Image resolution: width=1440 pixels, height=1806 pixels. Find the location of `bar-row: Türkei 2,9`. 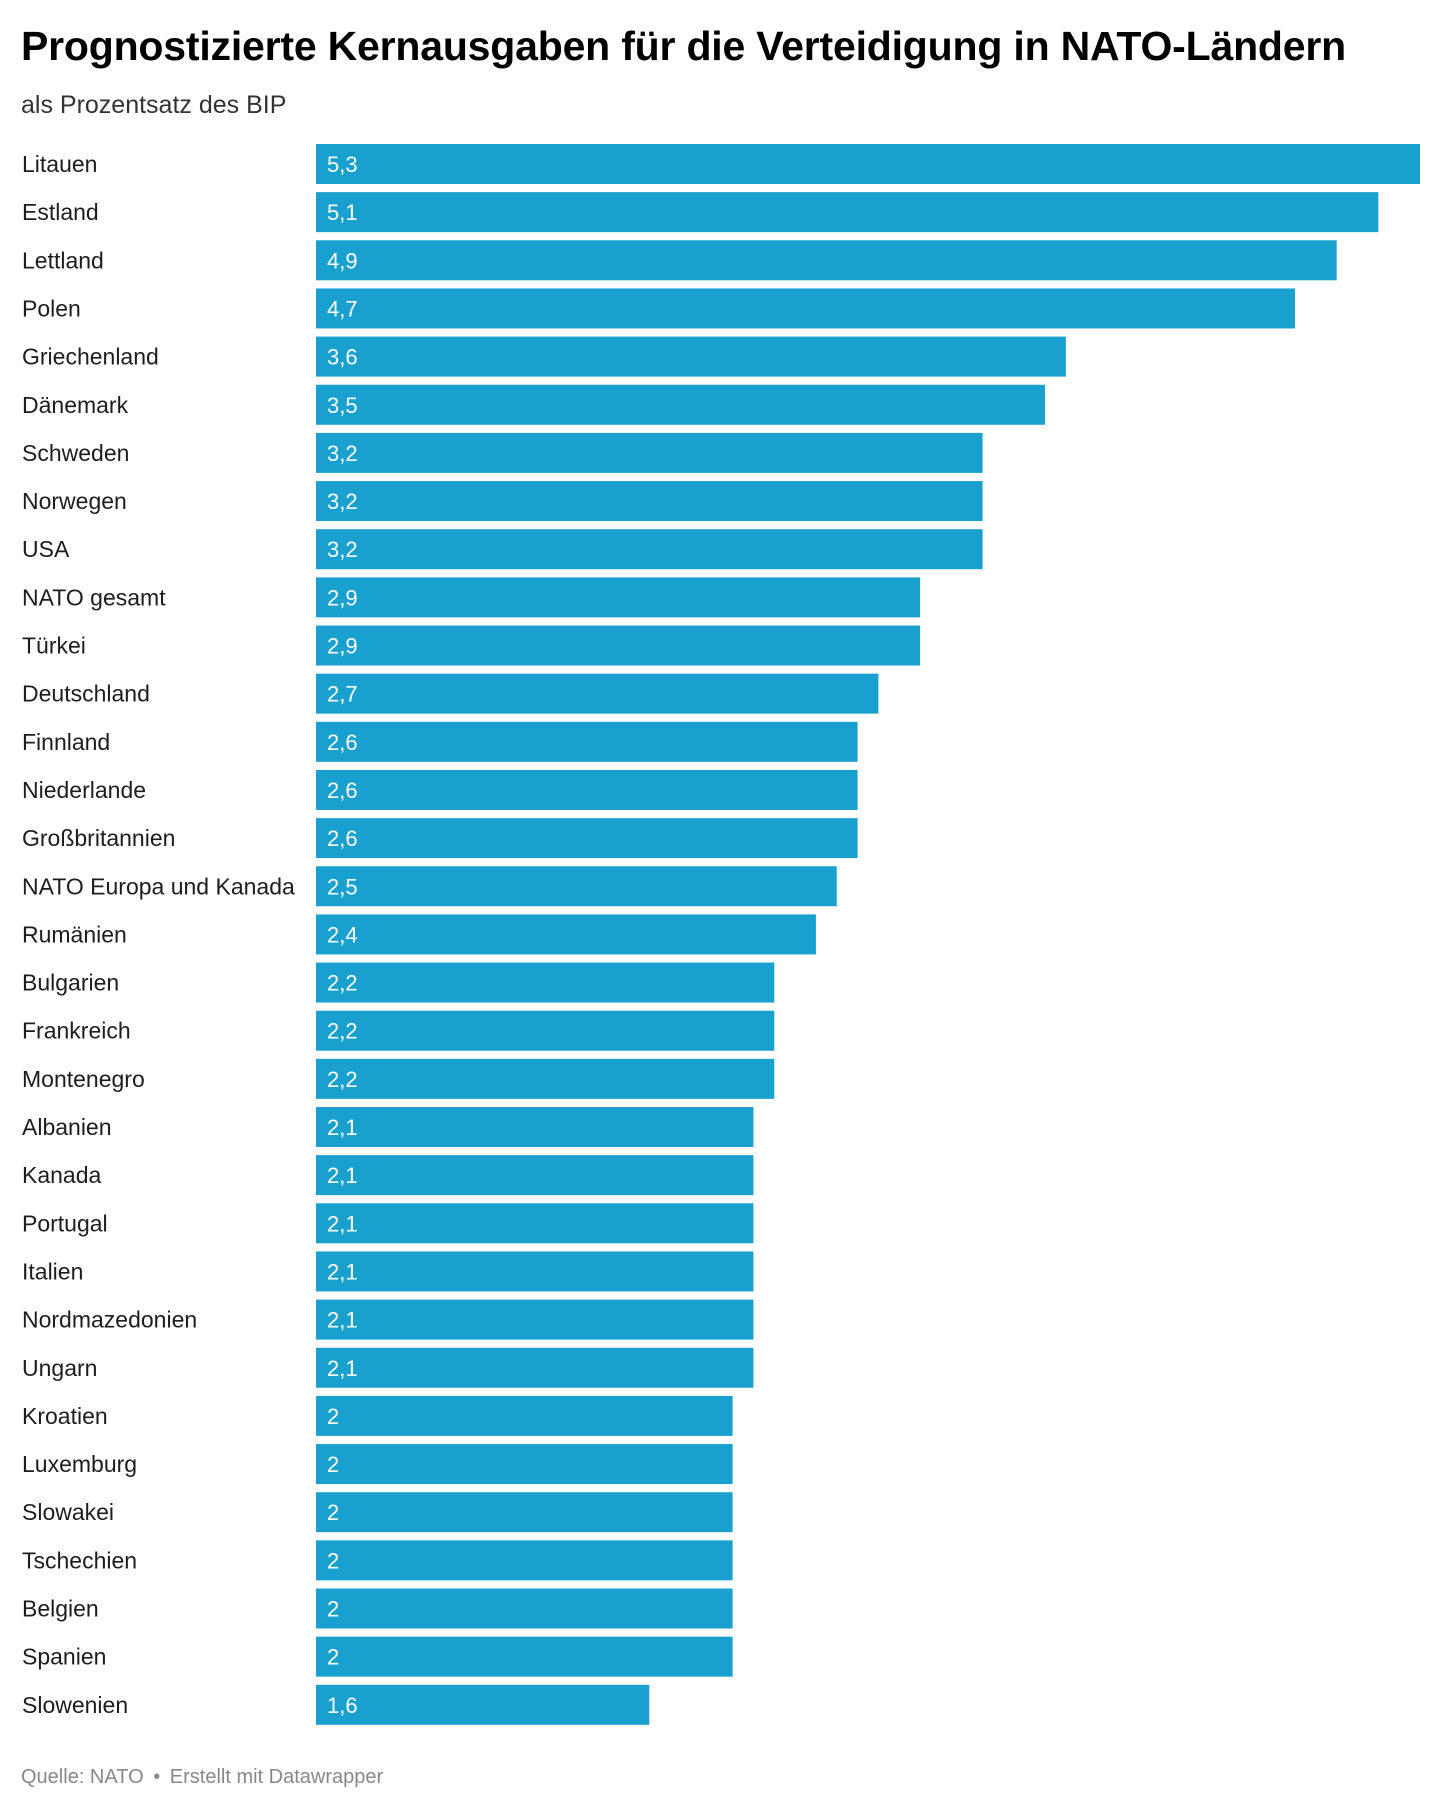

bar-row: Türkei 2,9 is located at coordinates (471, 645).